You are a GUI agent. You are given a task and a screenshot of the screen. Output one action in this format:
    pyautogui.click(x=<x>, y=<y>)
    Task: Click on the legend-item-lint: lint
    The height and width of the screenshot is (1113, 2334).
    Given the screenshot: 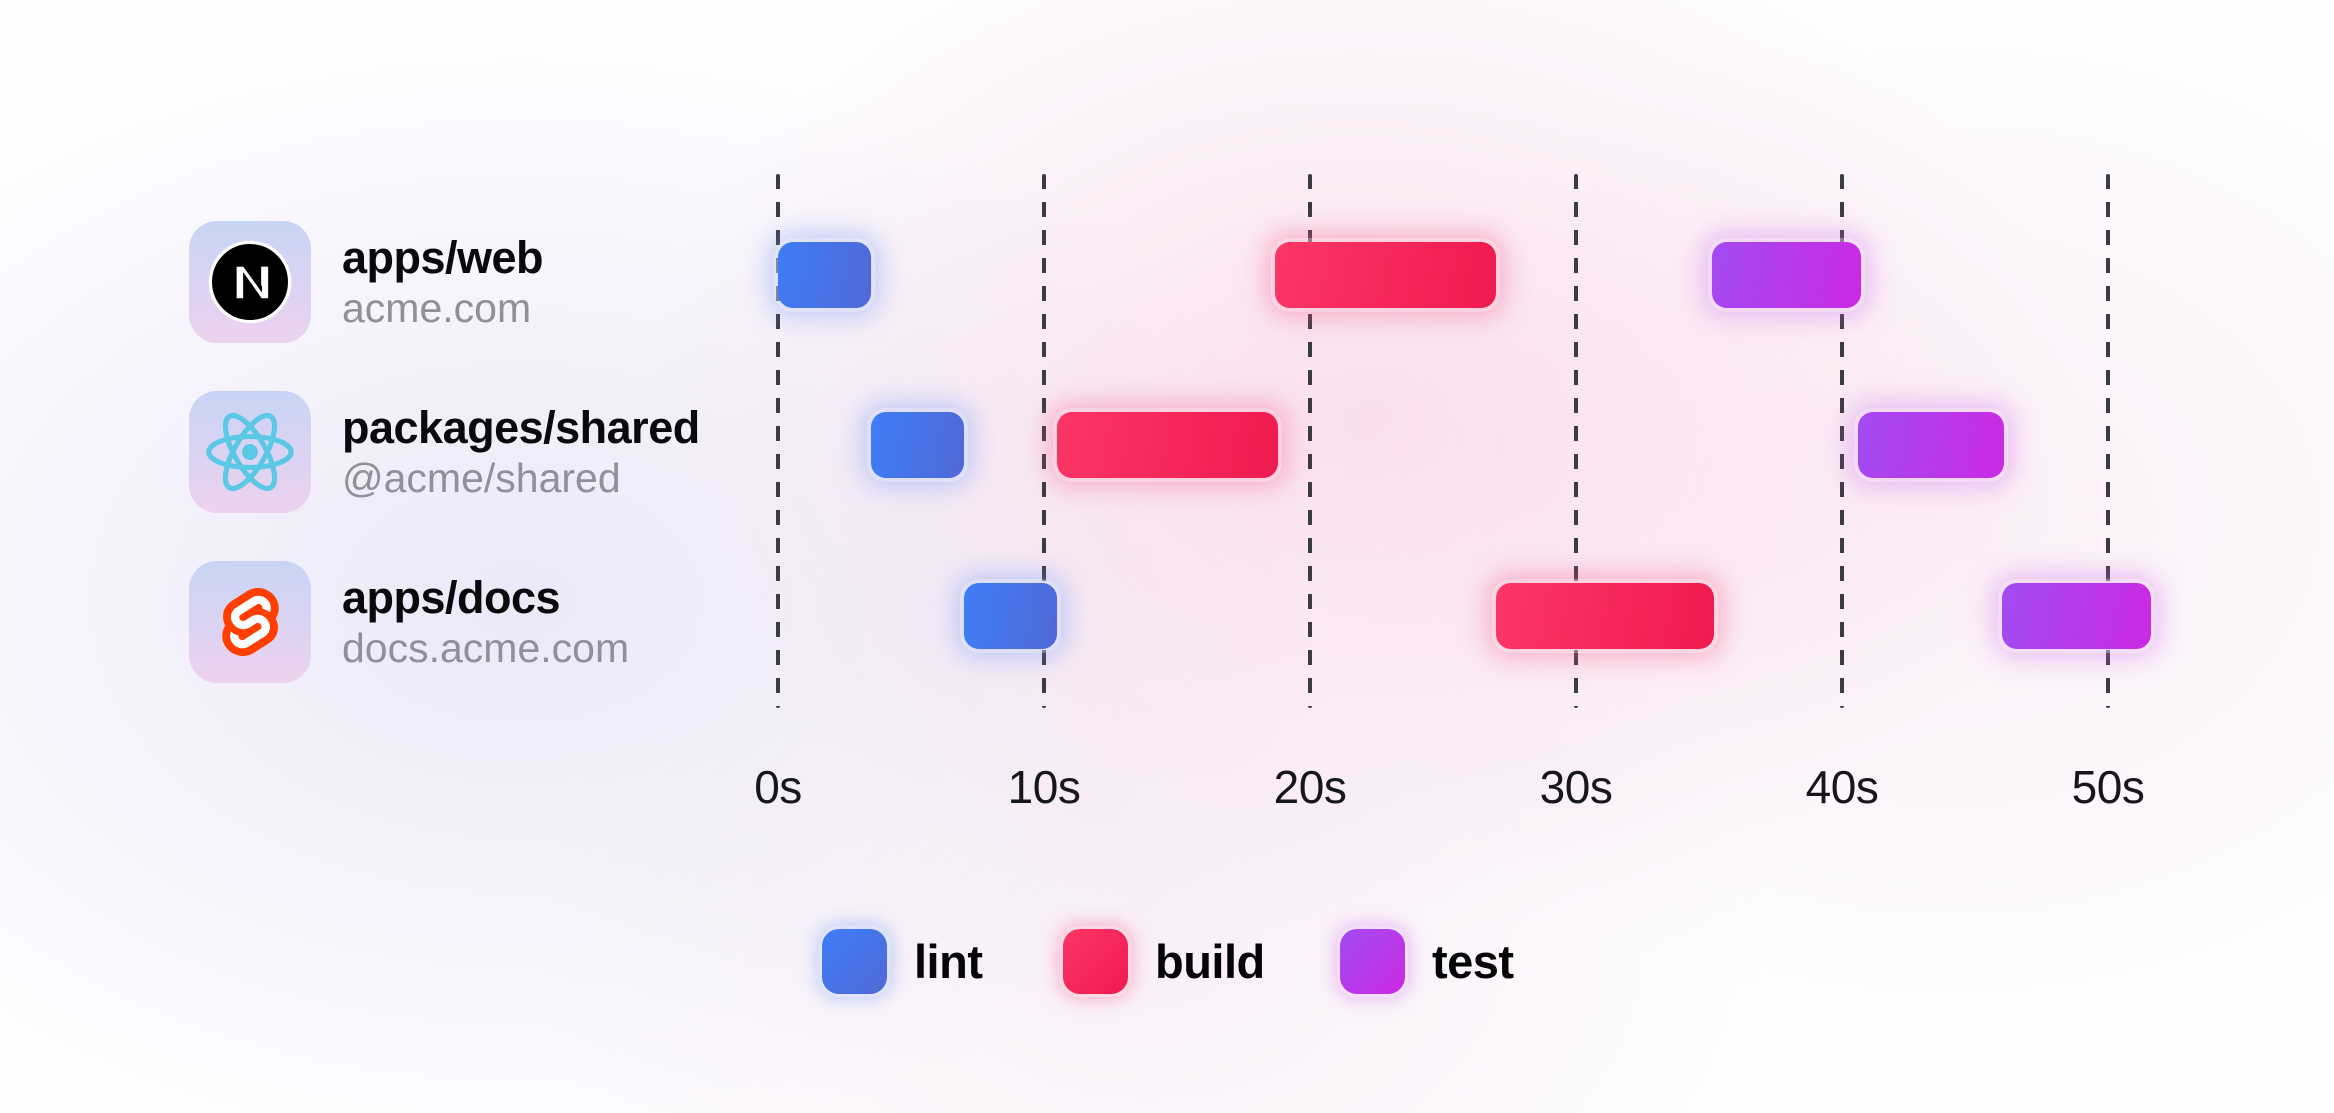 What is the action you would take?
    pyautogui.click(x=902, y=961)
    